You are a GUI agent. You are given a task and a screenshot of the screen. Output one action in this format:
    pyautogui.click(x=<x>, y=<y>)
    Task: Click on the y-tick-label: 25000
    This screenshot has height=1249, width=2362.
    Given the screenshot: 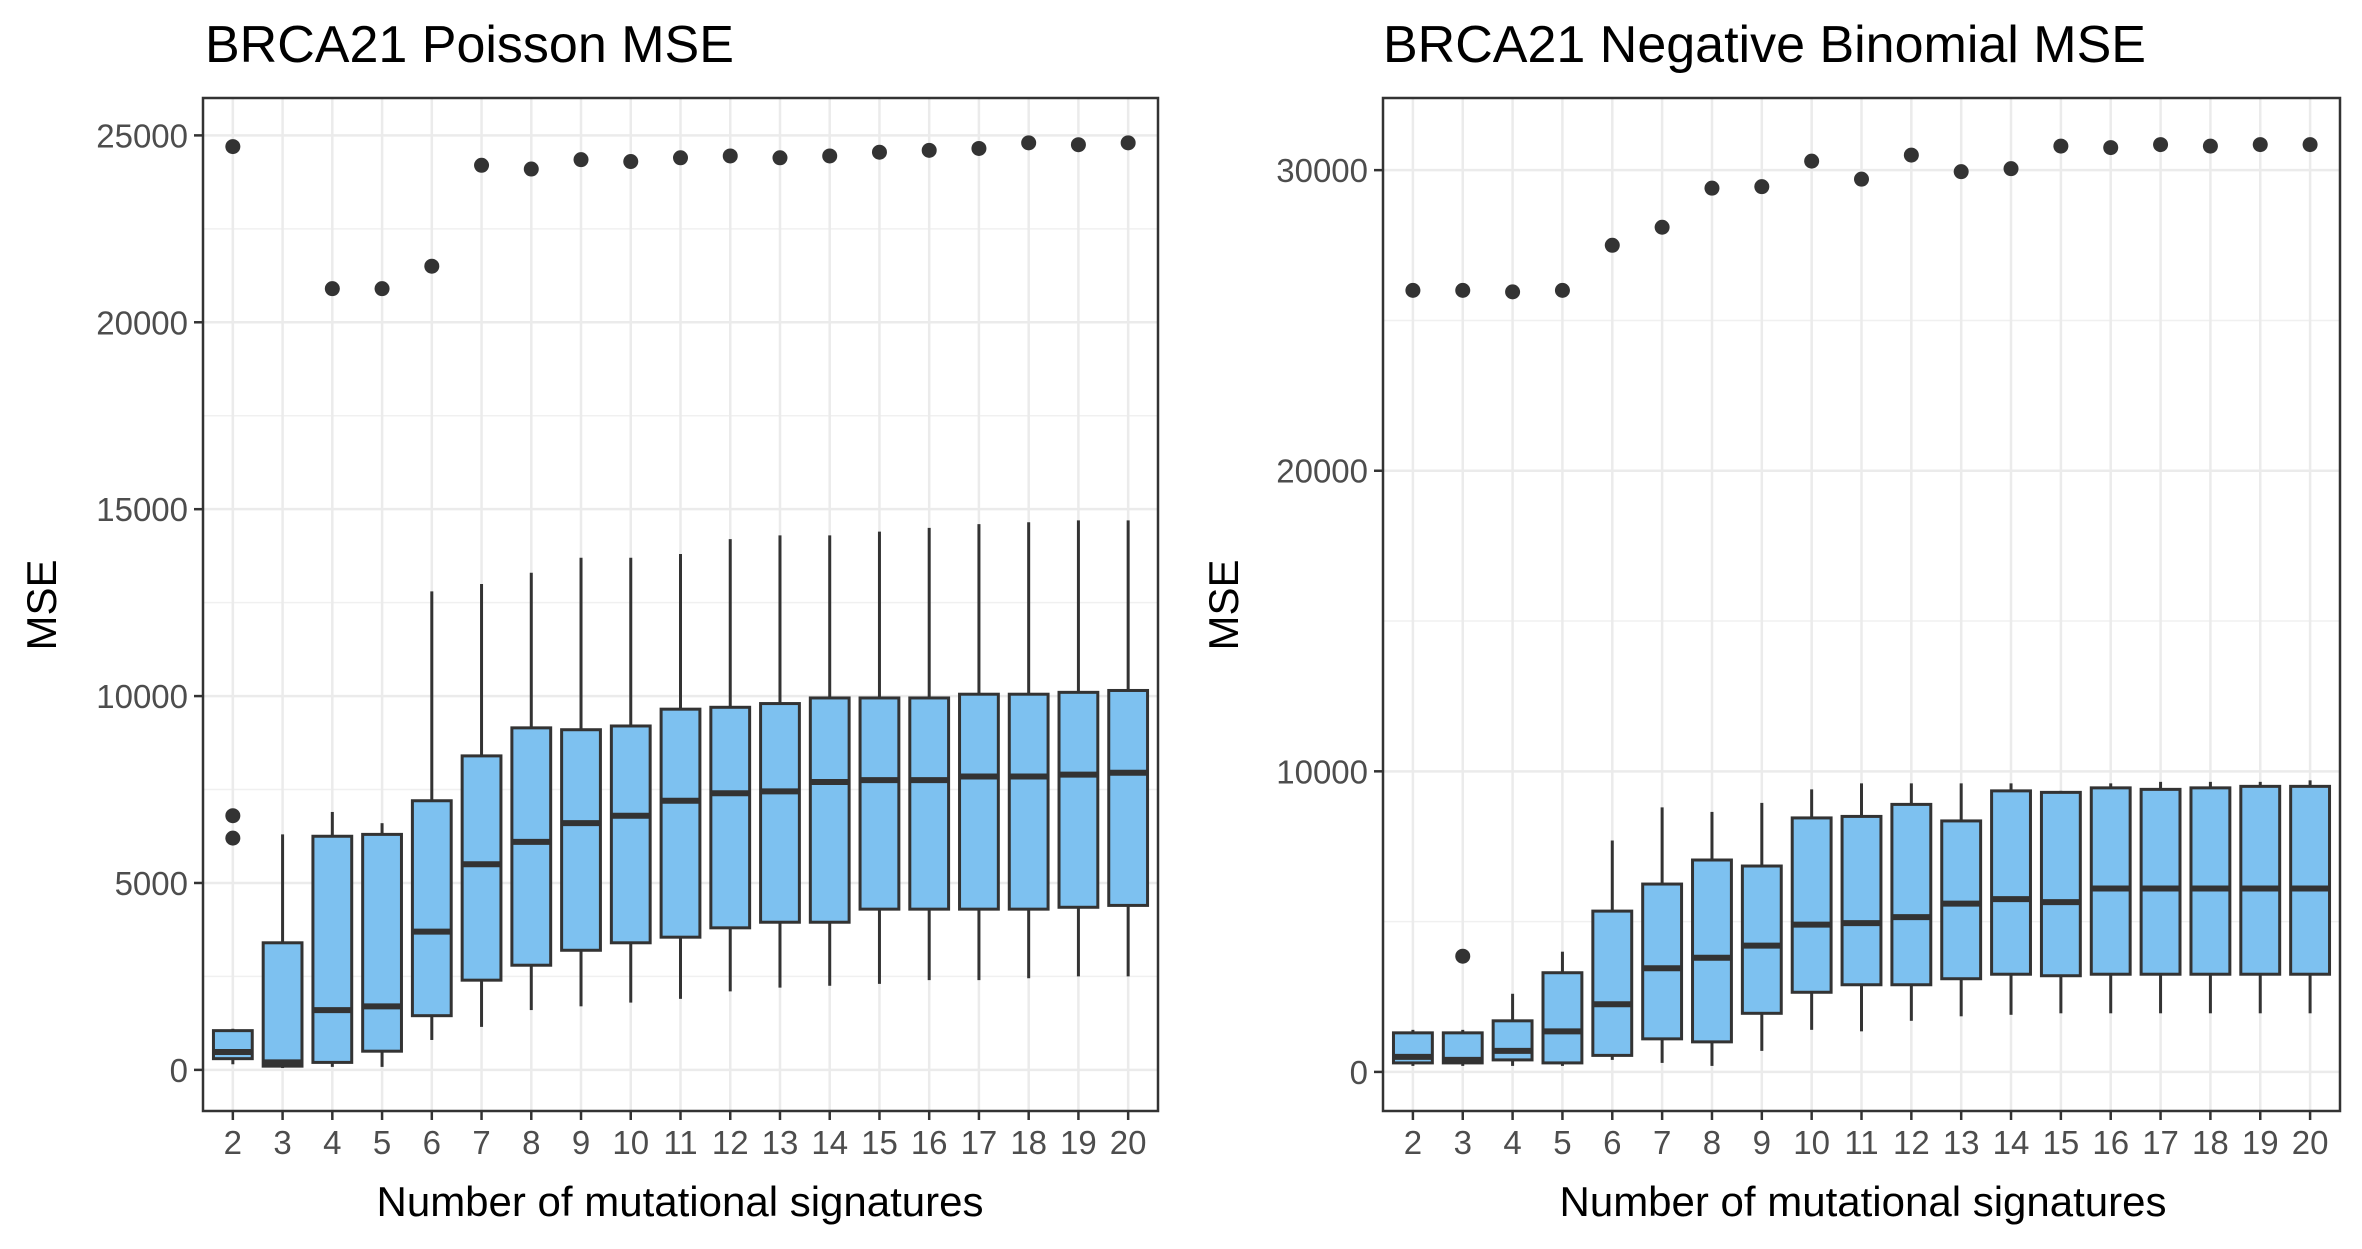 What is the action you would take?
    pyautogui.click(x=142, y=135)
    